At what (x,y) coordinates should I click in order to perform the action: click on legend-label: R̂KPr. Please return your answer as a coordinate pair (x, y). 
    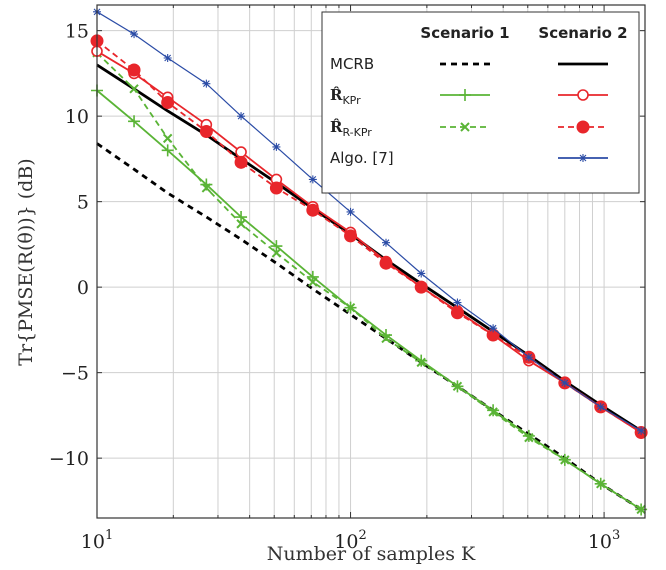
    Looking at the image, I should click on (345, 96).